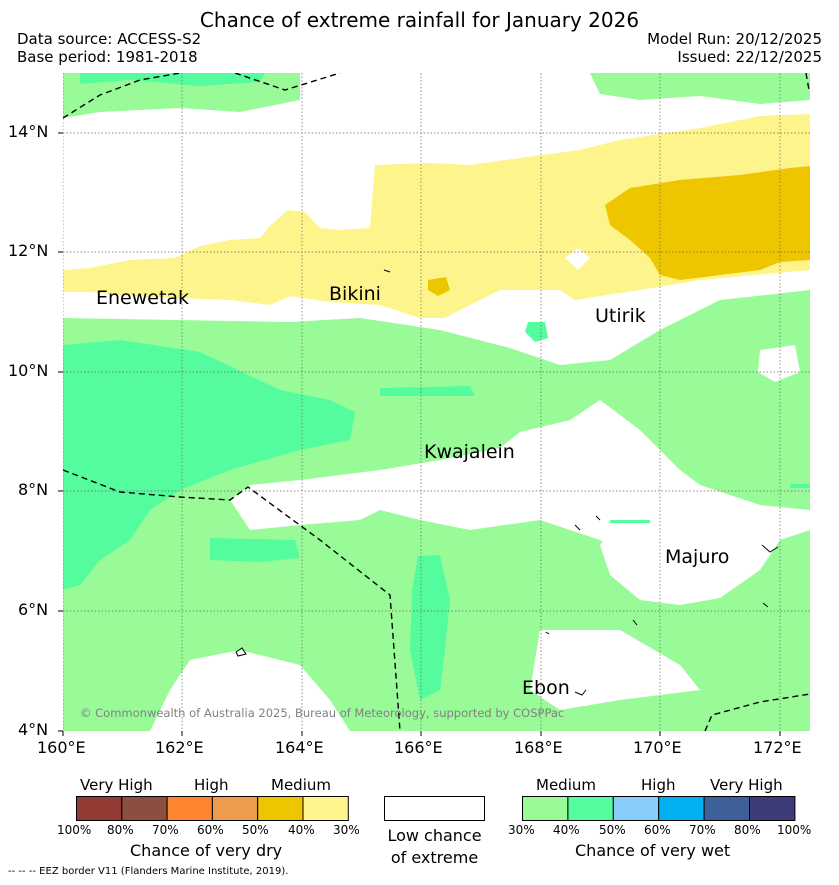  Describe the element at coordinates (747, 830) in the screenshot. I see `legend-wet-pct: 80%` at that location.